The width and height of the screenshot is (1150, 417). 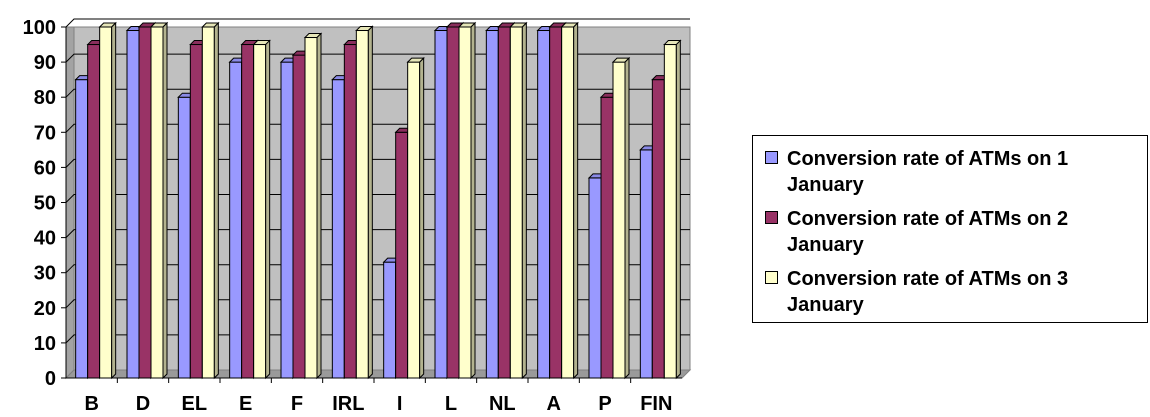 I want to click on y-tick-label: 80, so click(x=45, y=98).